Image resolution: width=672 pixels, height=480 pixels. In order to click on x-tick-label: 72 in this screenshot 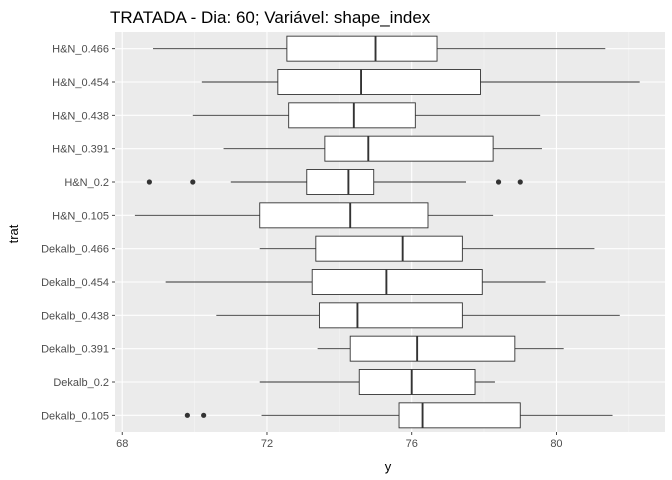, I will do `click(267, 444)`.